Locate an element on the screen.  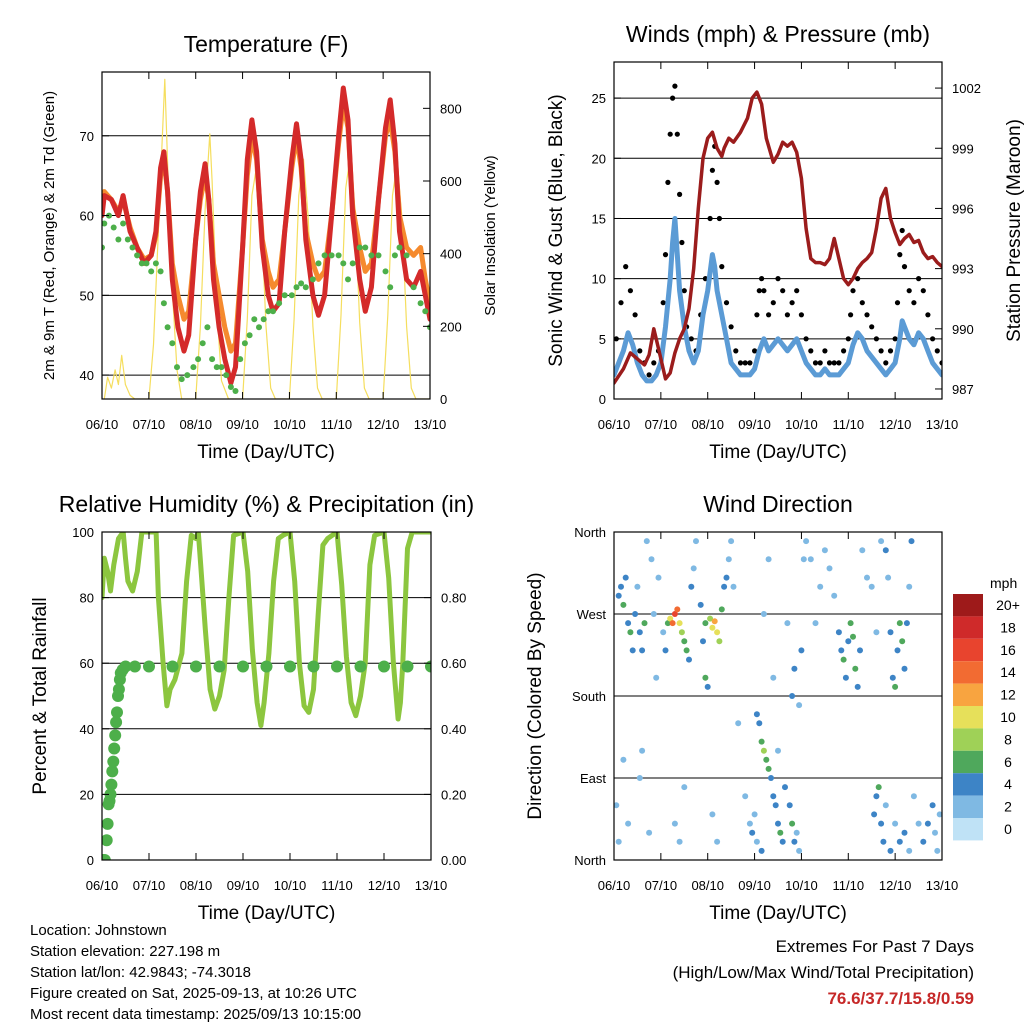
temperature-y-right-tick-label: 600 is located at coordinates (451, 181).